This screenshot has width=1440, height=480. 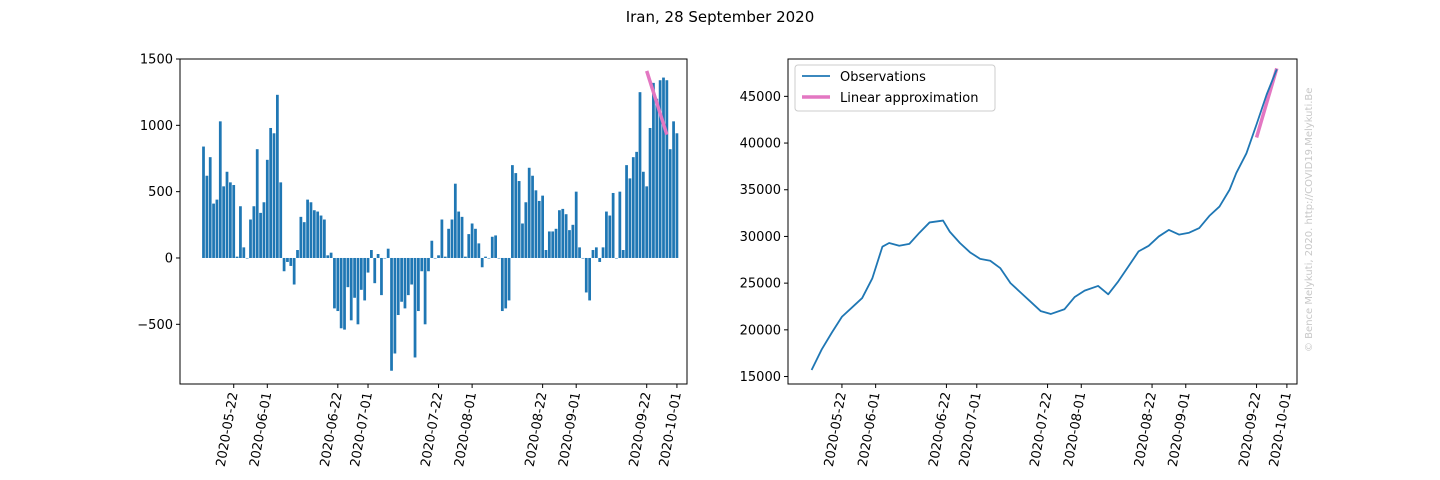 I want to click on right-xtick-label: 2020-09-22, so click(x=1251, y=429).